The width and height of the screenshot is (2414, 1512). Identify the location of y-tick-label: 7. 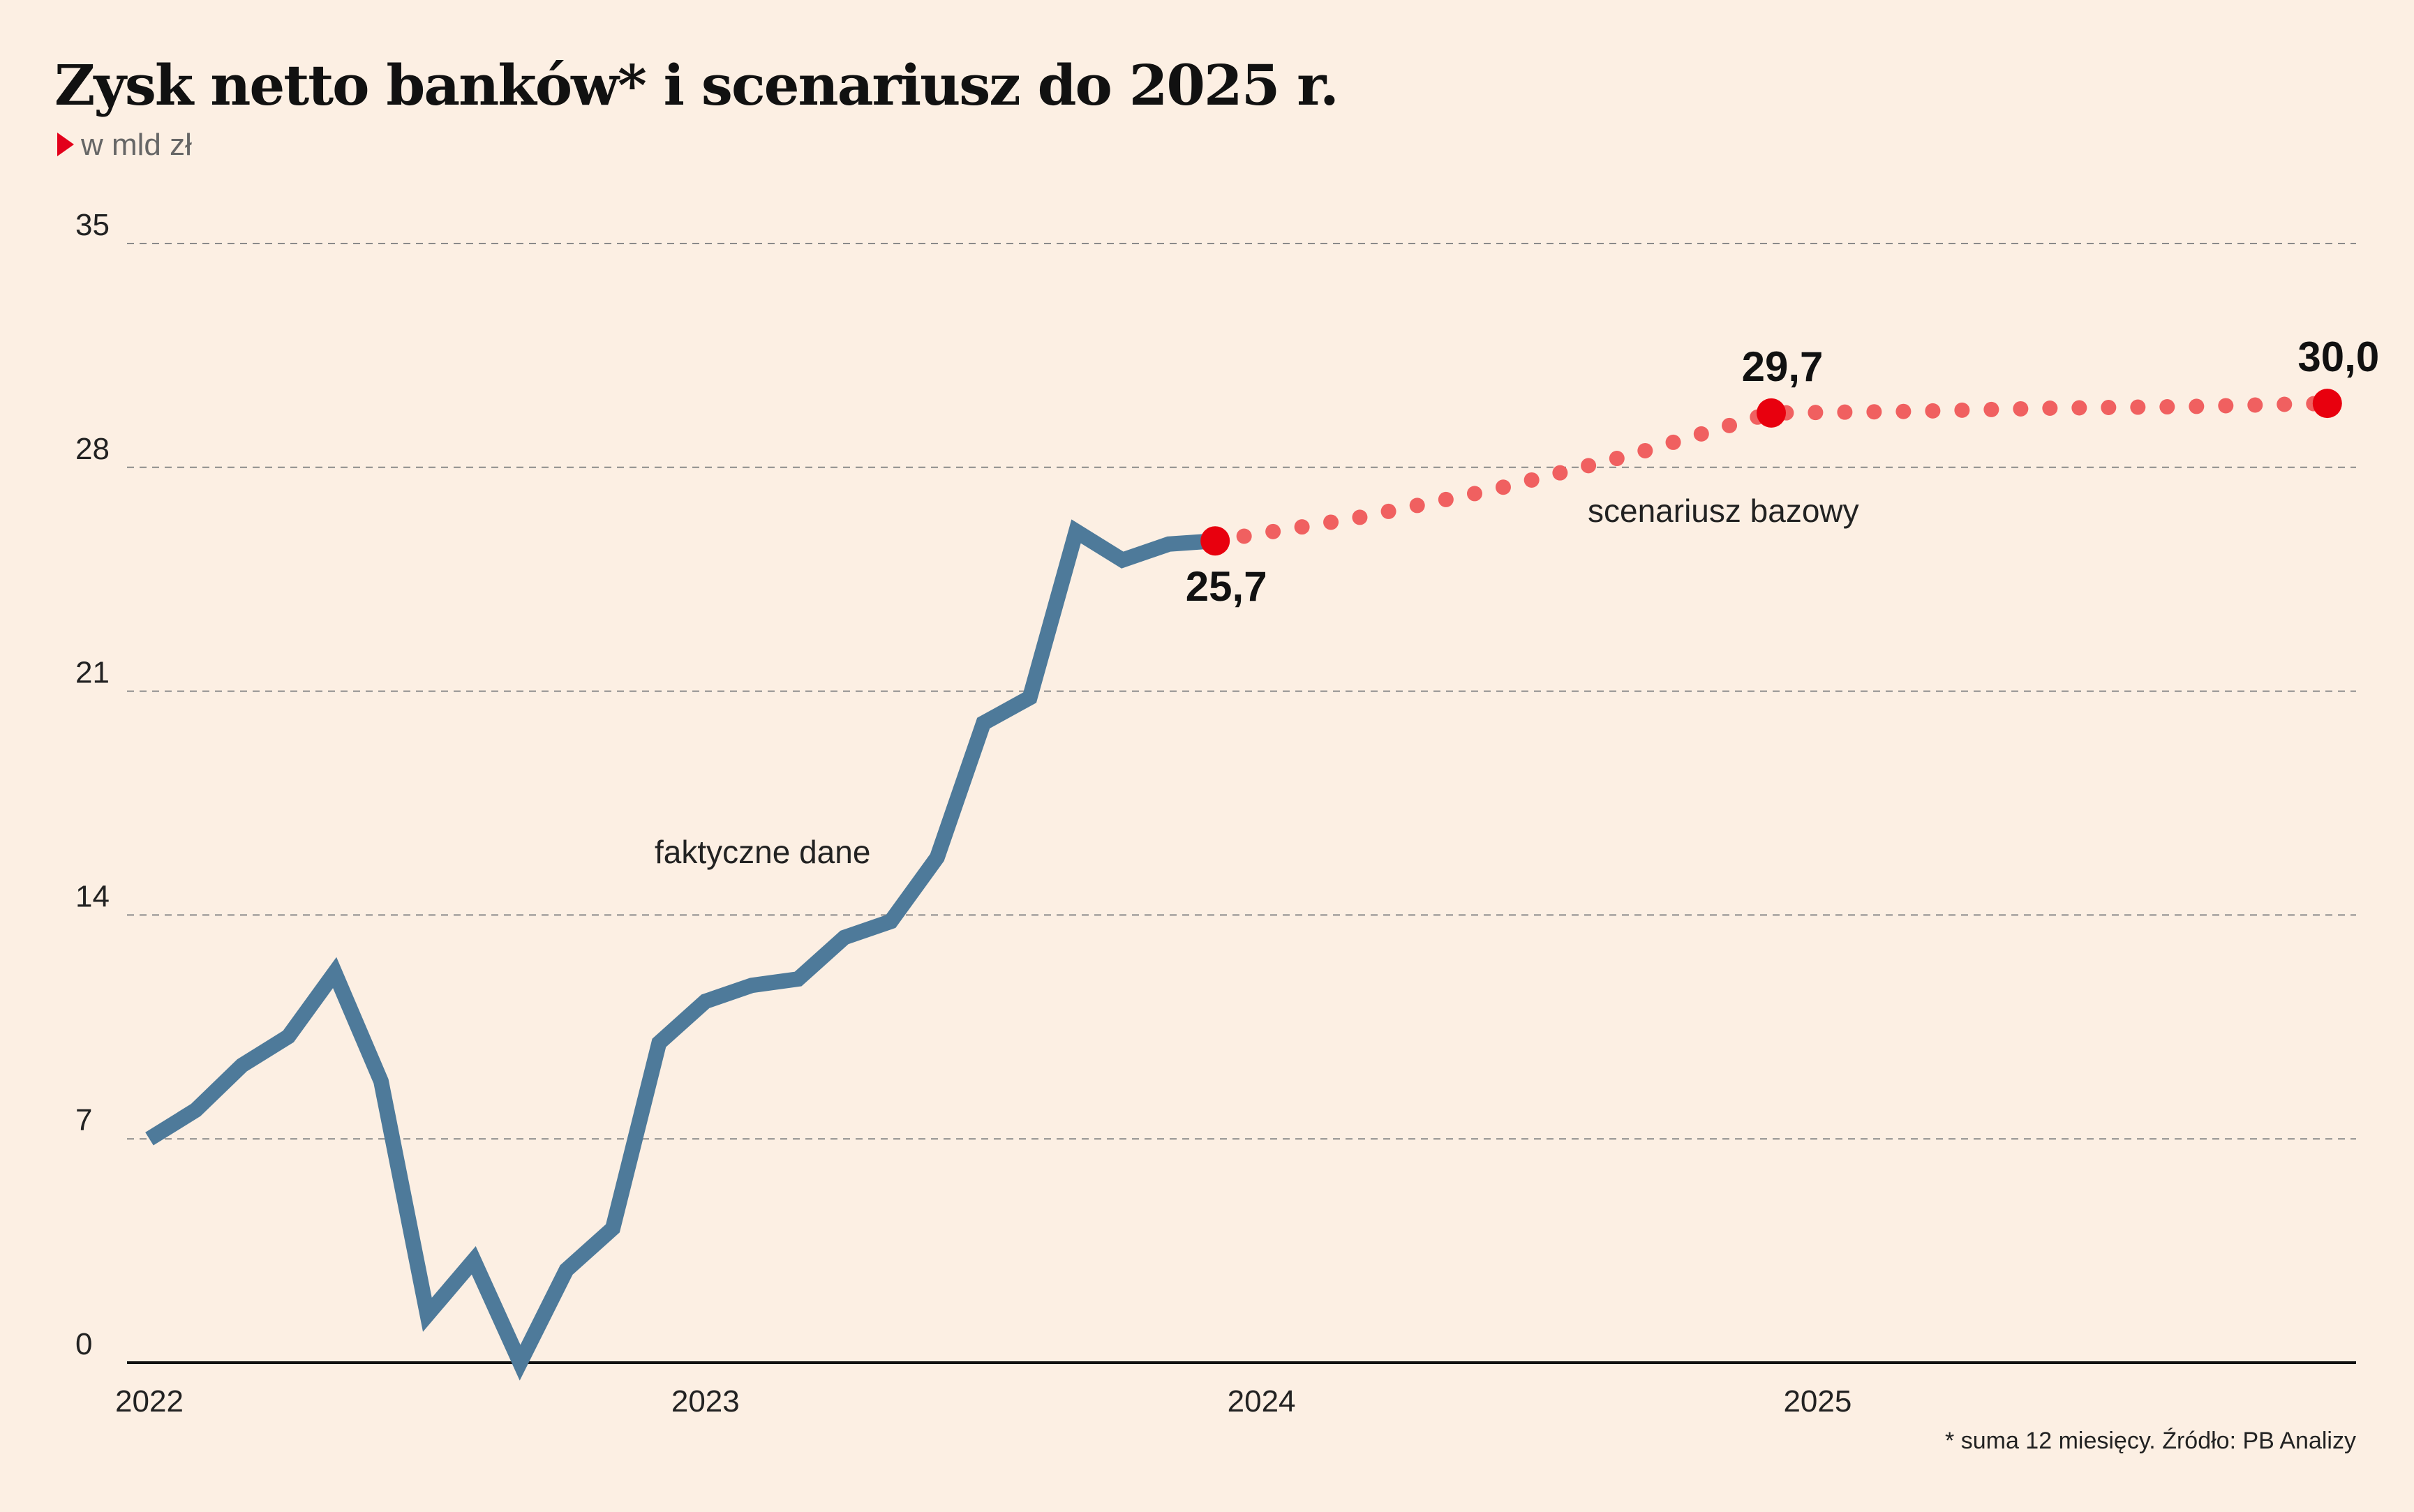
(84, 1120).